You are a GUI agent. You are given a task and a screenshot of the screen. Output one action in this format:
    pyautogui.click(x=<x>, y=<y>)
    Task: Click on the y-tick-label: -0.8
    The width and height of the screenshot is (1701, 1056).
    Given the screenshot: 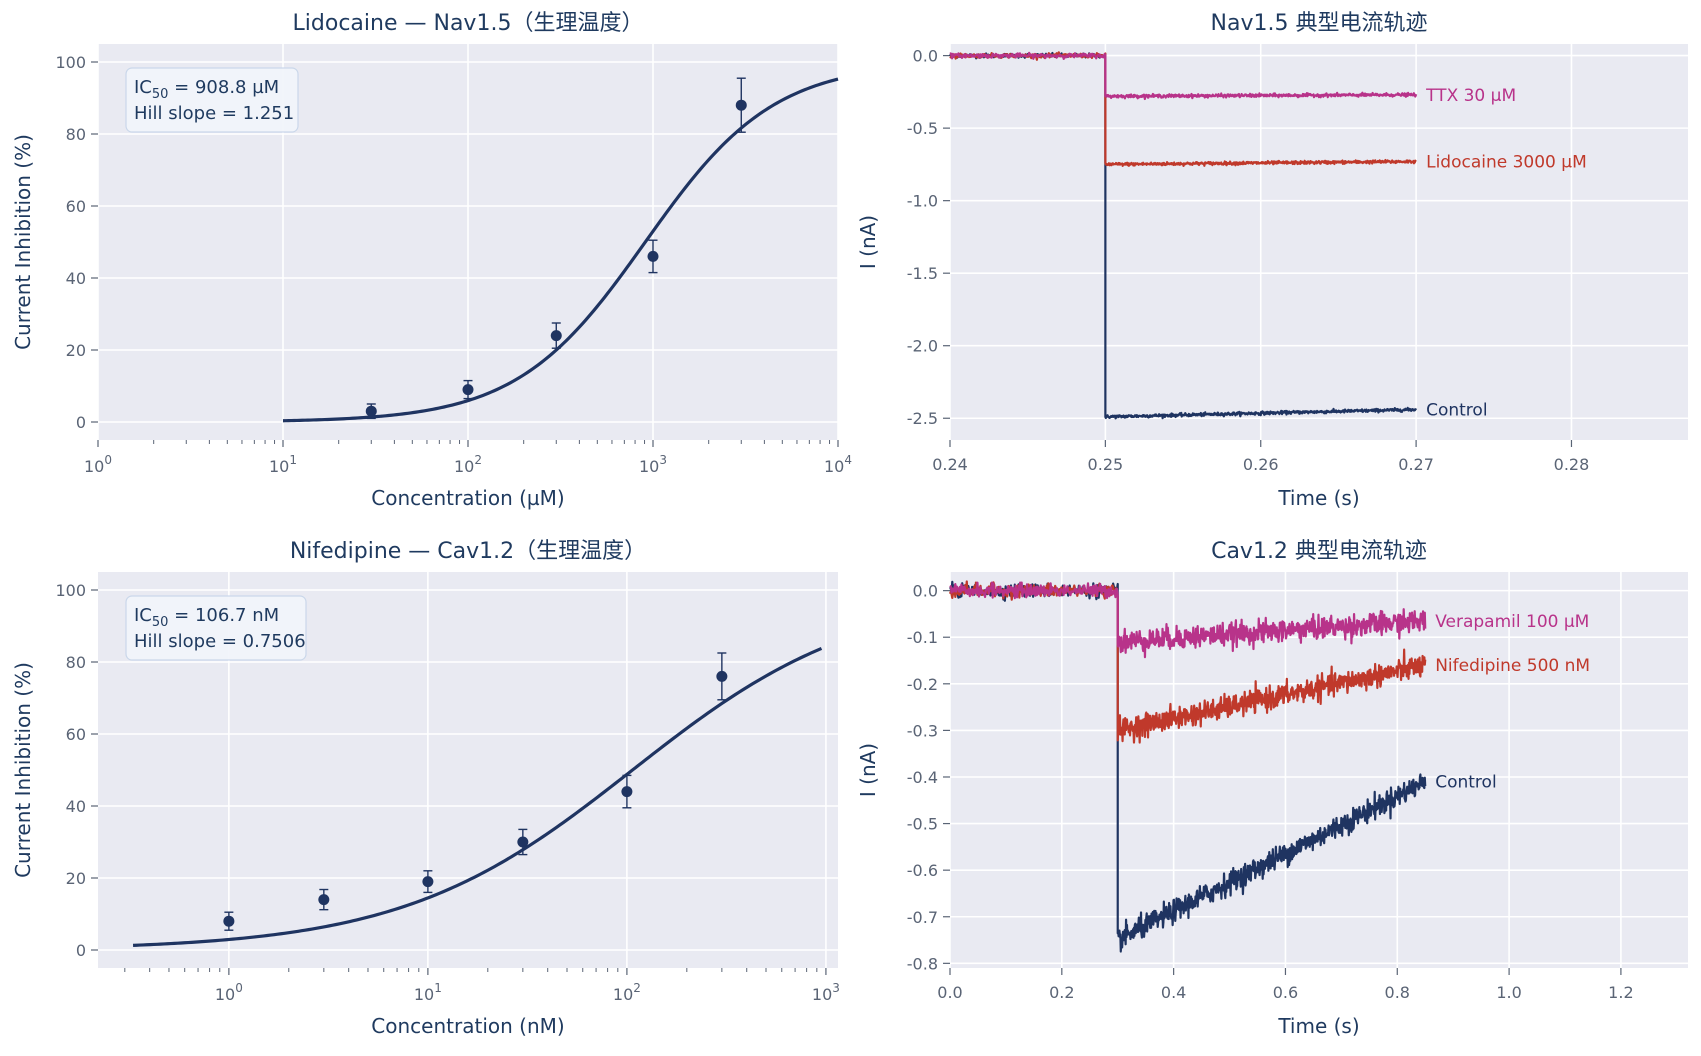 What is the action you would take?
    pyautogui.click(x=922, y=963)
    